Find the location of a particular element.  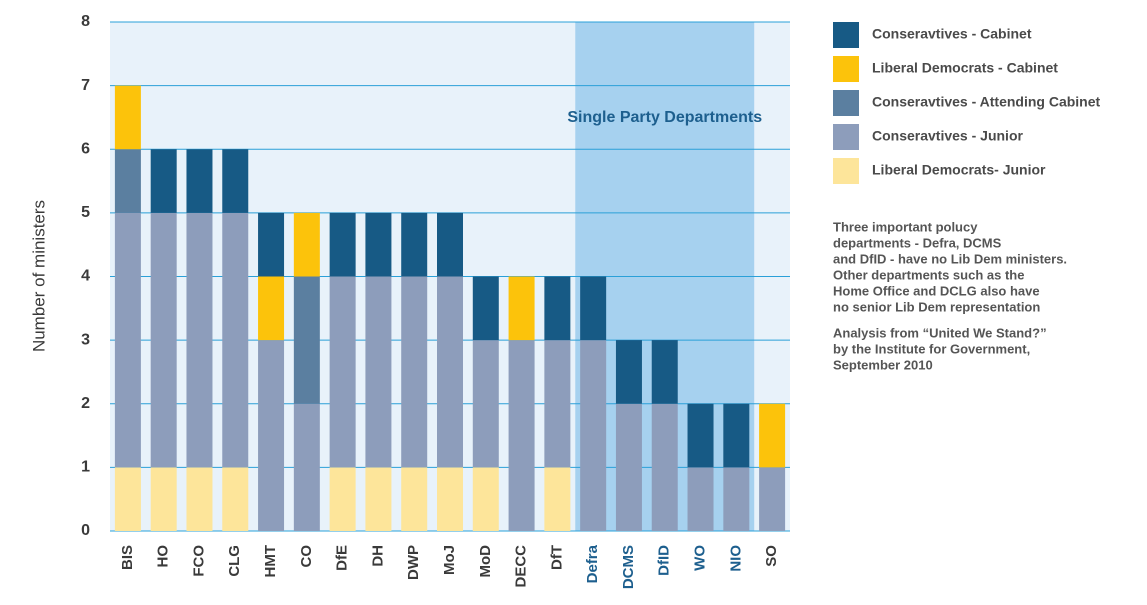

note-line: Other departments such as the is located at coordinates (928, 274).